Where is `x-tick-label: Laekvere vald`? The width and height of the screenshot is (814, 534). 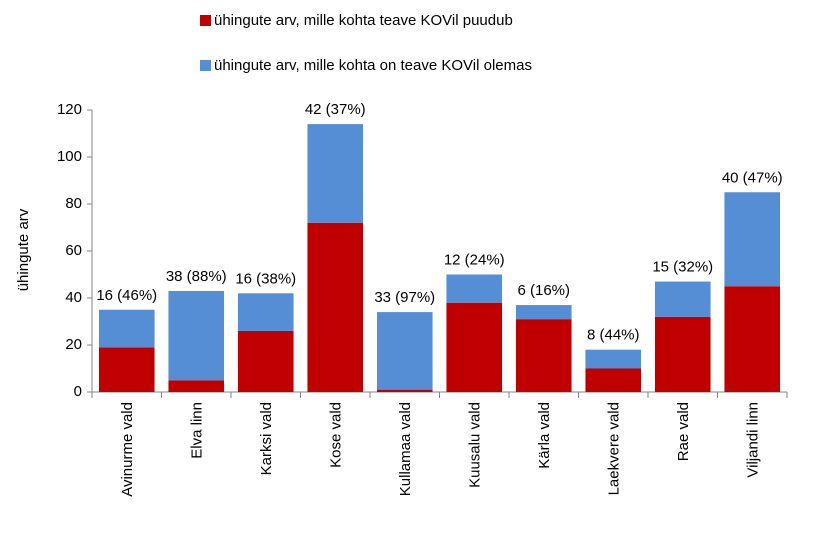
x-tick-label: Laekvere vald is located at coordinates (613, 448).